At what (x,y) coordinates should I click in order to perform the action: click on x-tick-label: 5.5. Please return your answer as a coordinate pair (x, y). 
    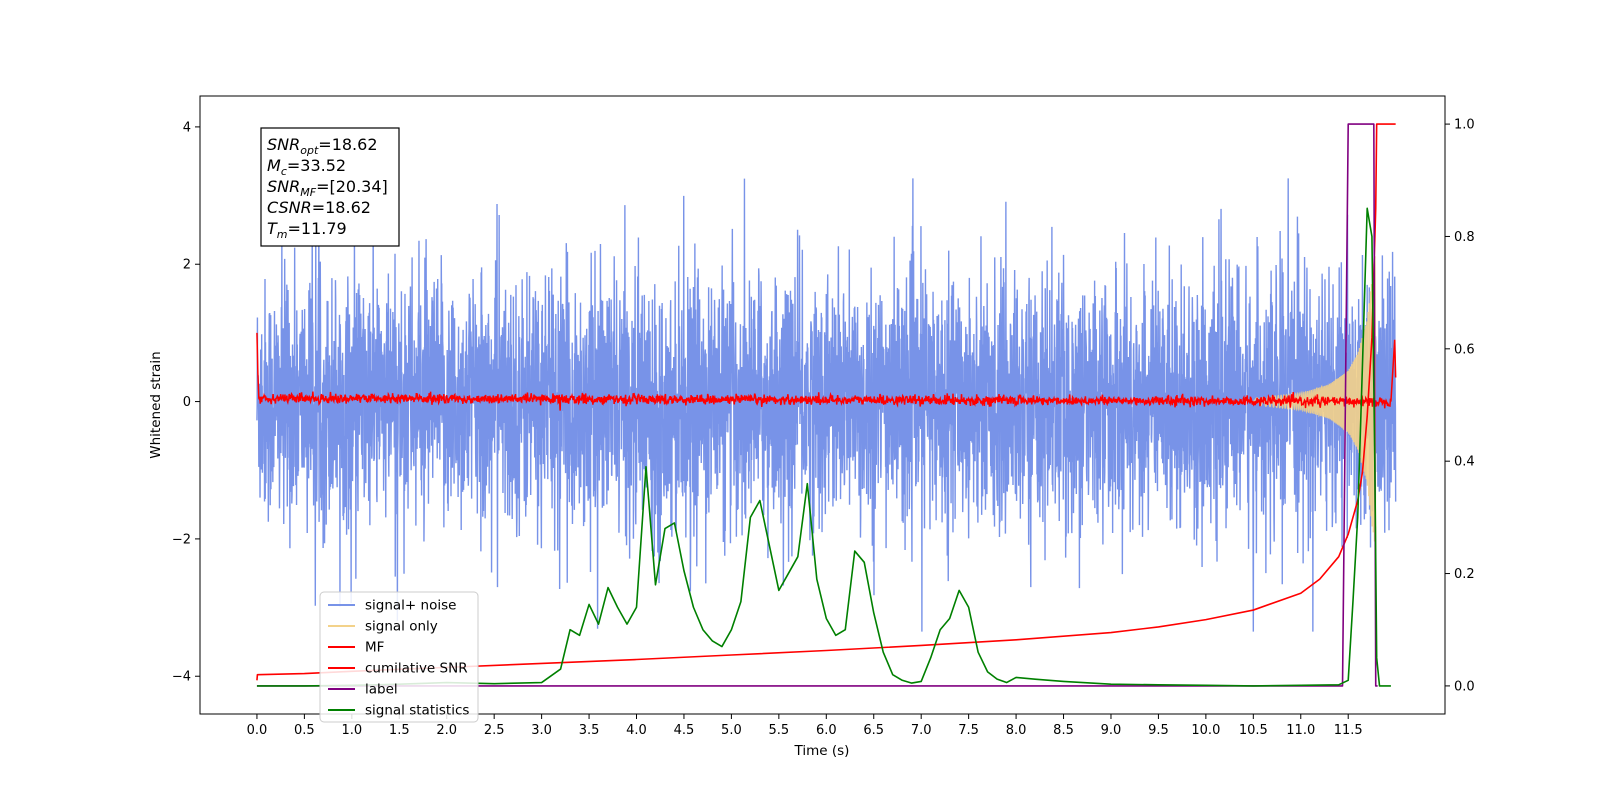
    Looking at the image, I should click on (779, 730).